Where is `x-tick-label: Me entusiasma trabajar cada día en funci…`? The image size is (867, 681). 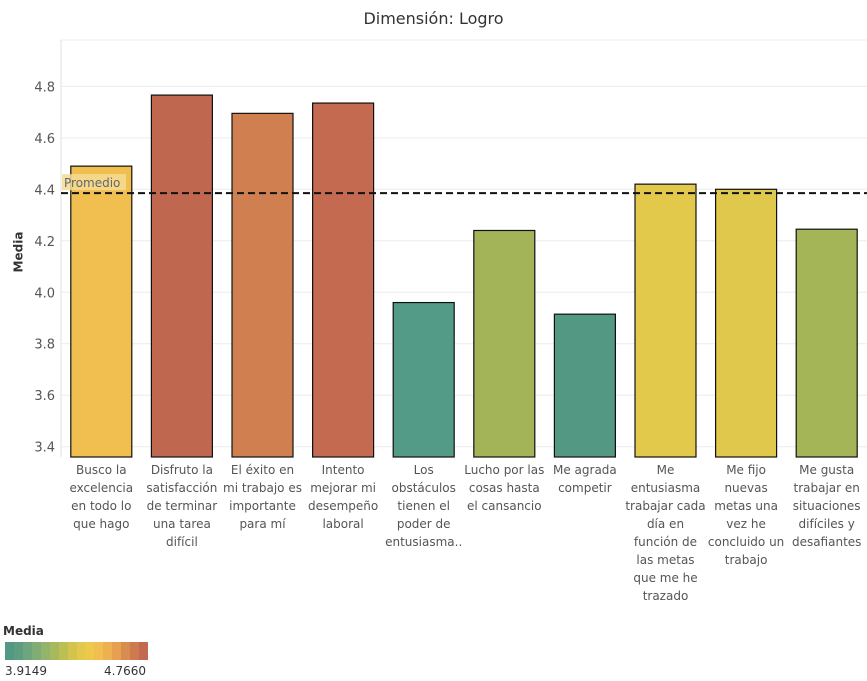
x-tick-label: Me entusiasma trabajar cada día en funci… is located at coordinates (665, 533).